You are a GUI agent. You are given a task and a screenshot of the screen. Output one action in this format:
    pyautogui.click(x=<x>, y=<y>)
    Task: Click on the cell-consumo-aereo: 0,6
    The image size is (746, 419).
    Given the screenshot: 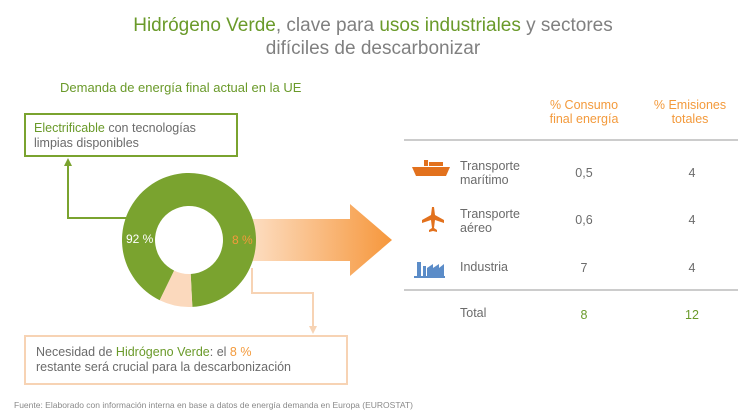 What is the action you would take?
    pyautogui.click(x=584, y=220)
    